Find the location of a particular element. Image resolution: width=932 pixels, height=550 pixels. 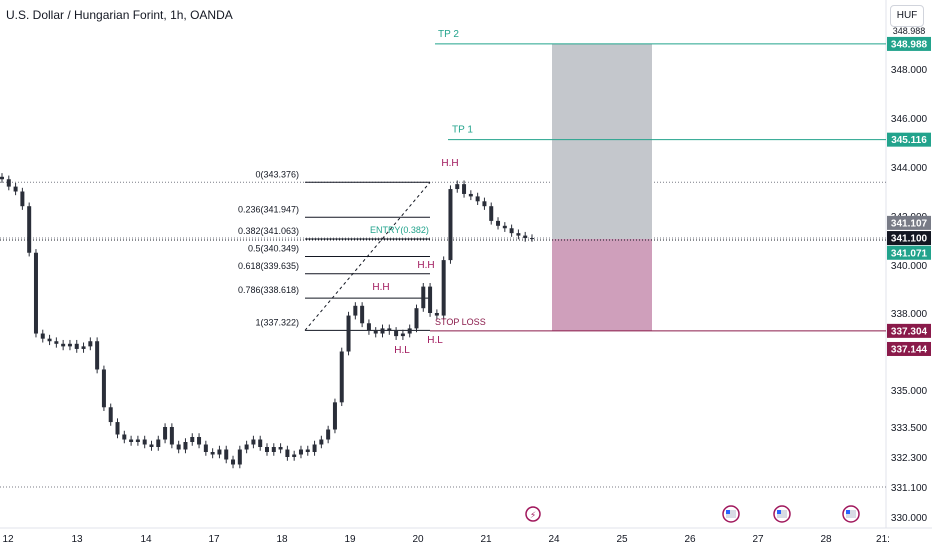

price-badge-label: 337.144 is located at coordinates (909, 349).